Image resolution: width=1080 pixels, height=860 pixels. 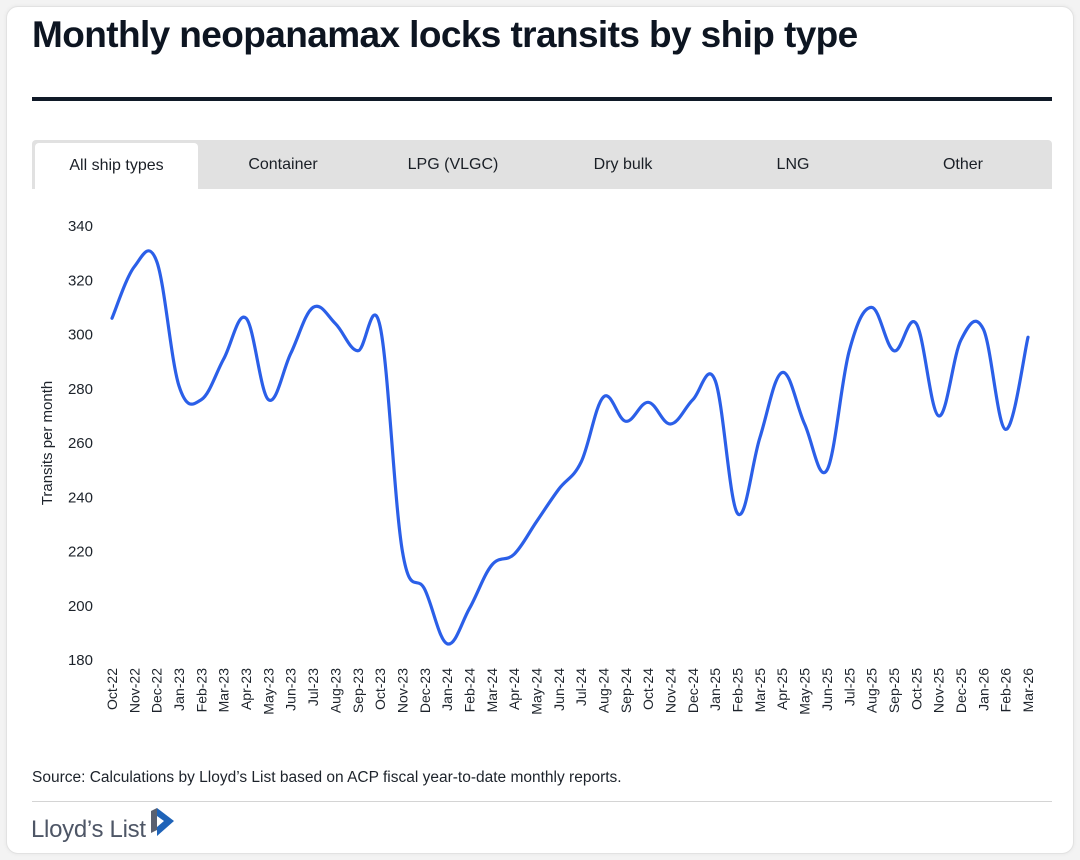 I want to click on data-point: Jan-25: 283, so click(x=715, y=381).